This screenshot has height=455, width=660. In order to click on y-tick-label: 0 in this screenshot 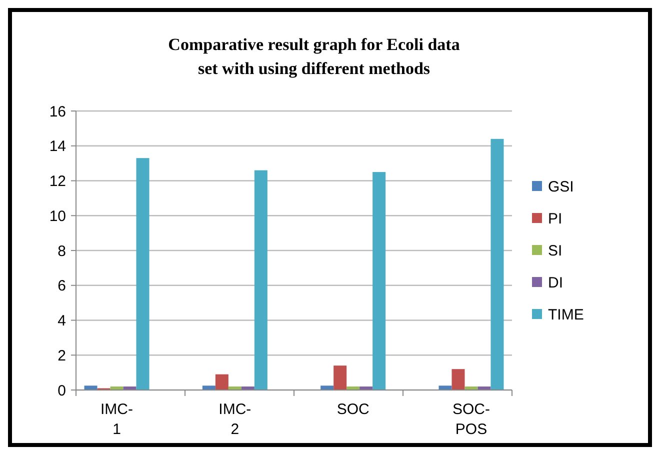, I will do `click(62, 391)`.